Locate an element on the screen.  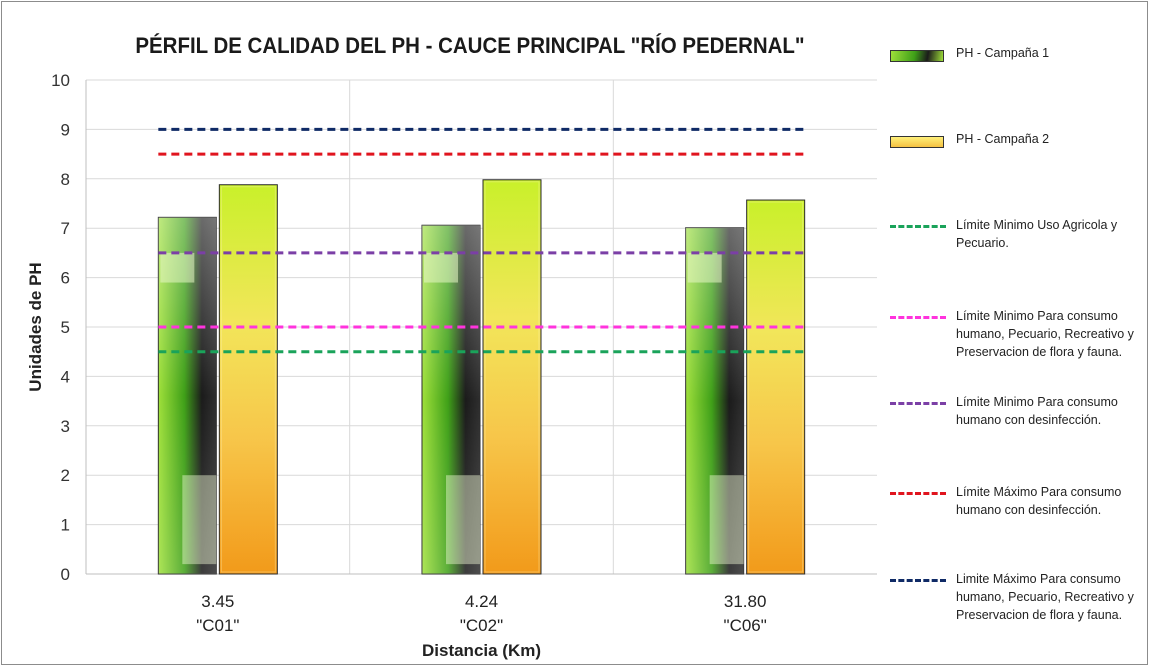
legend-label: Límite Minimo Uso Agricola y Pecuario. is located at coordinates (1037, 234).